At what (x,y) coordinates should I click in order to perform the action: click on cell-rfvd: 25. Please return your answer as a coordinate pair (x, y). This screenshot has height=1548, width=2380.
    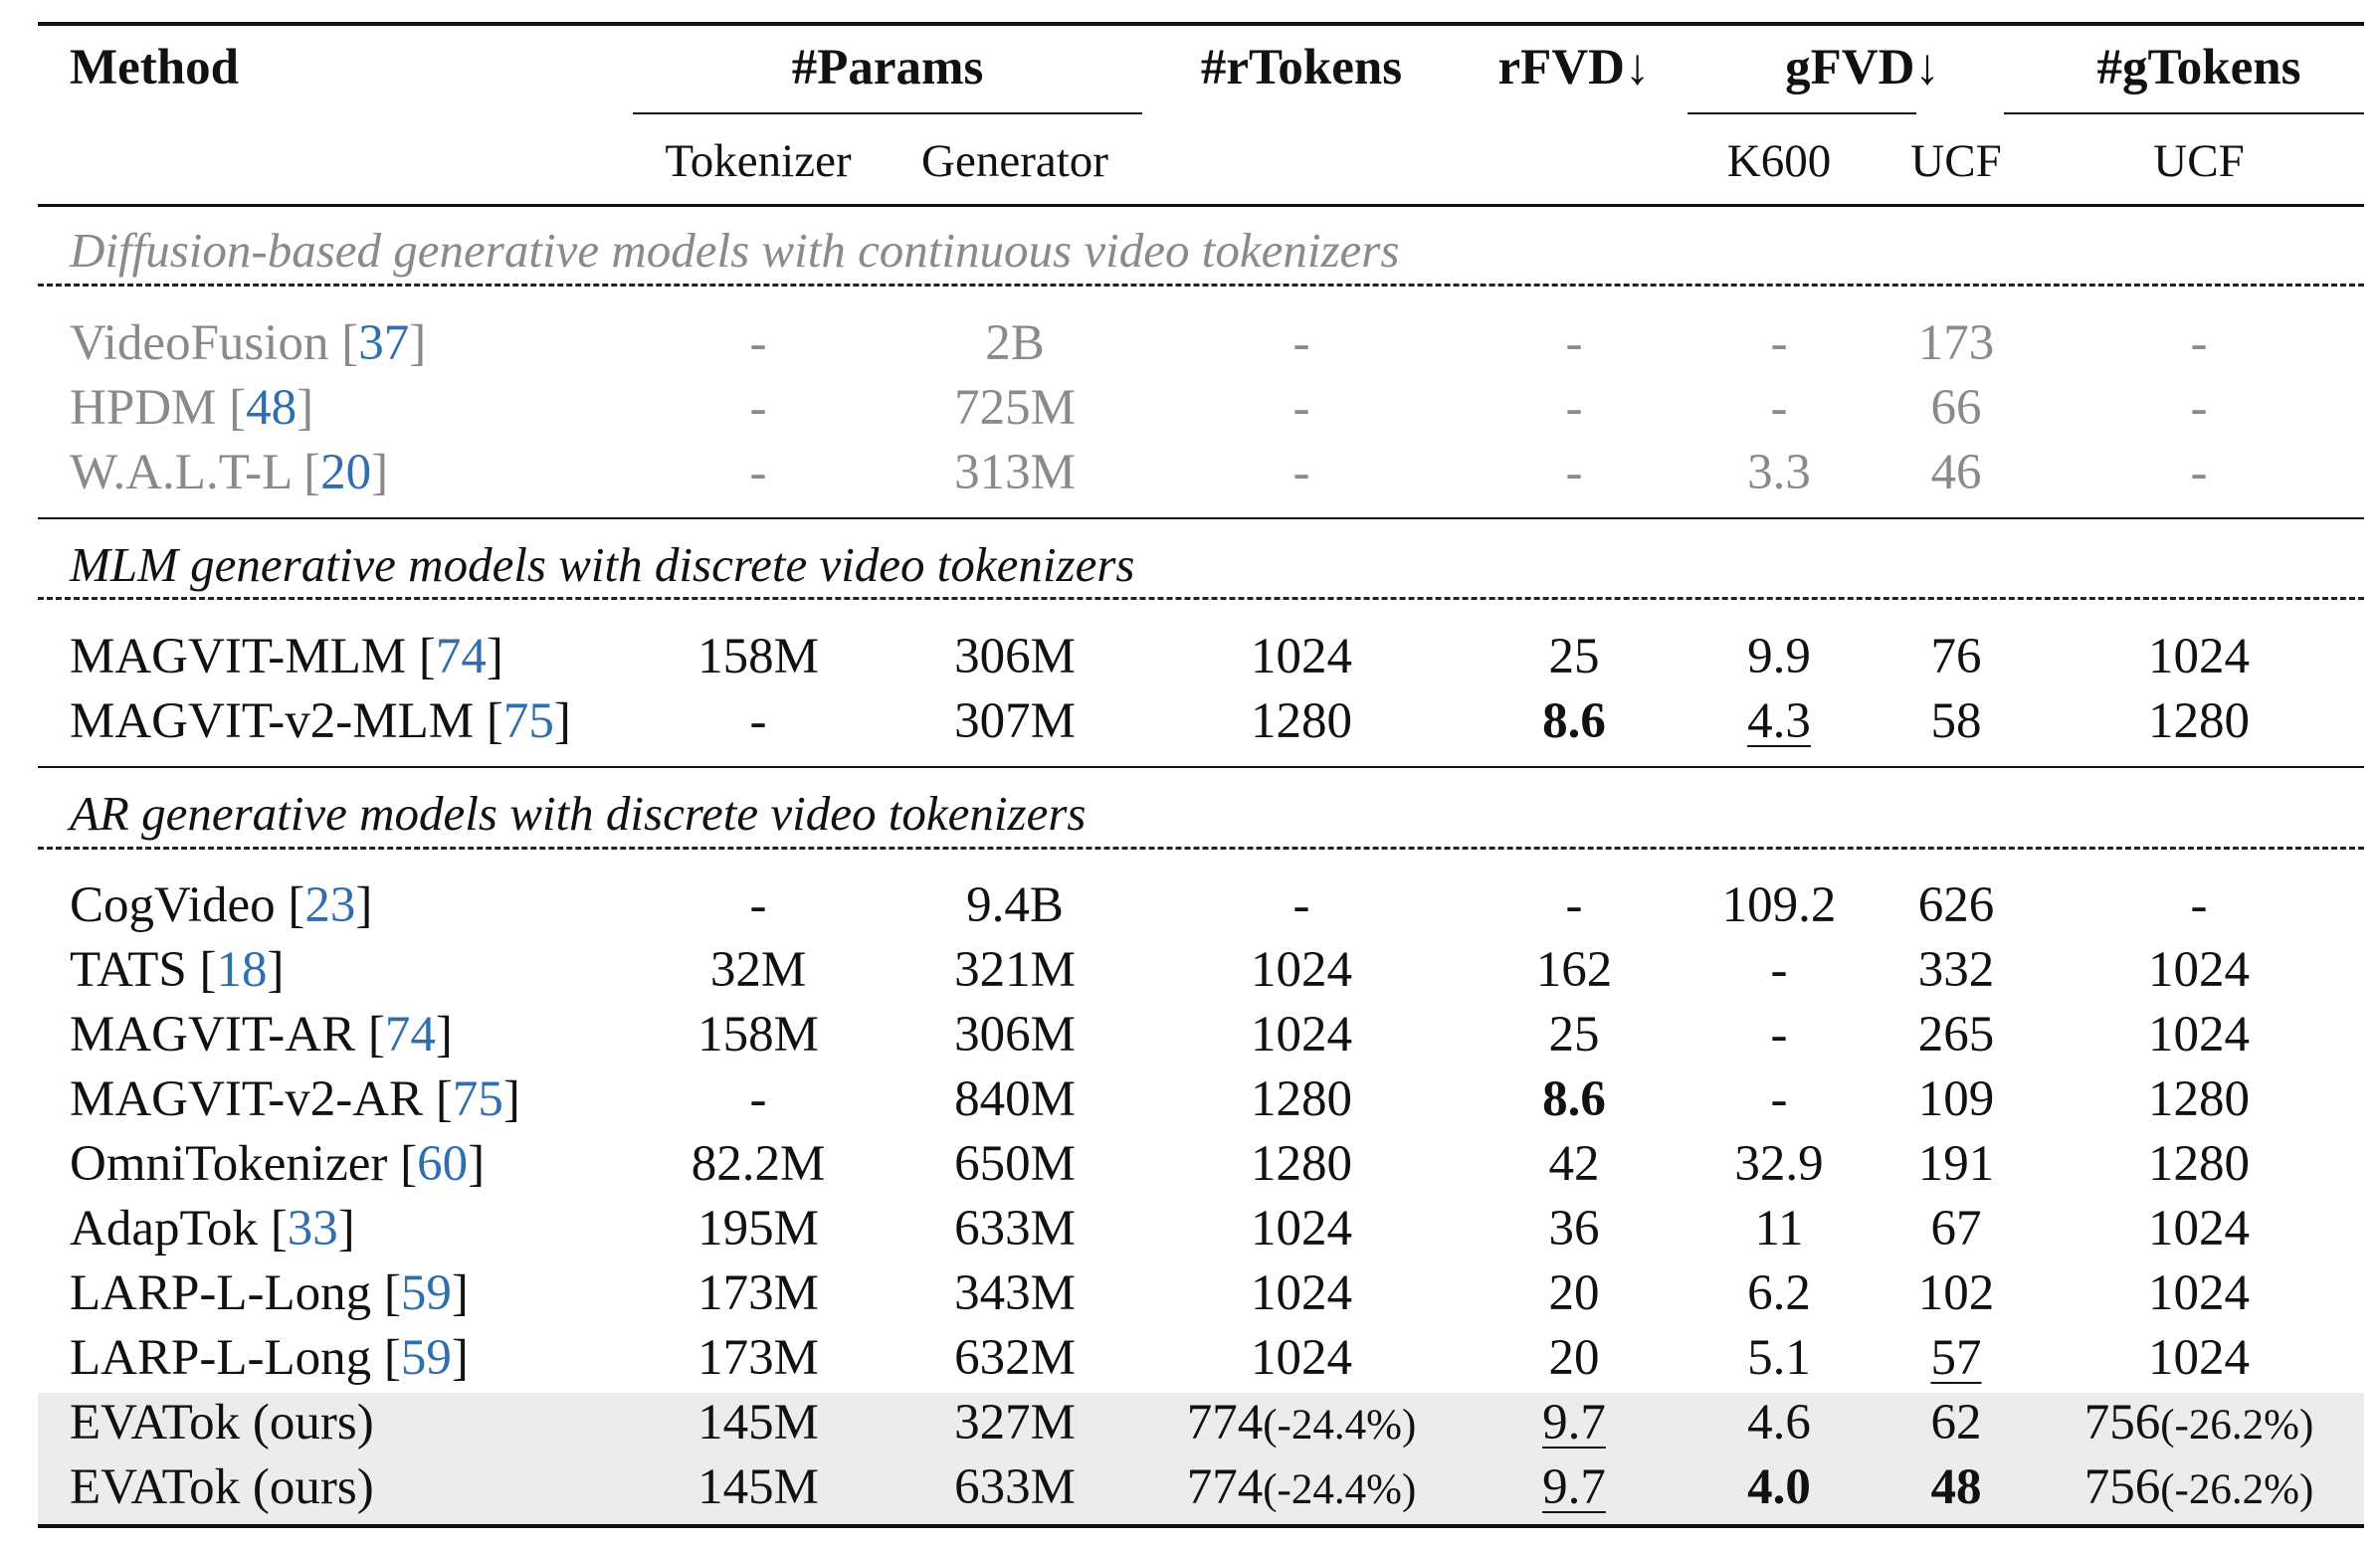
    Looking at the image, I should click on (1574, 656).